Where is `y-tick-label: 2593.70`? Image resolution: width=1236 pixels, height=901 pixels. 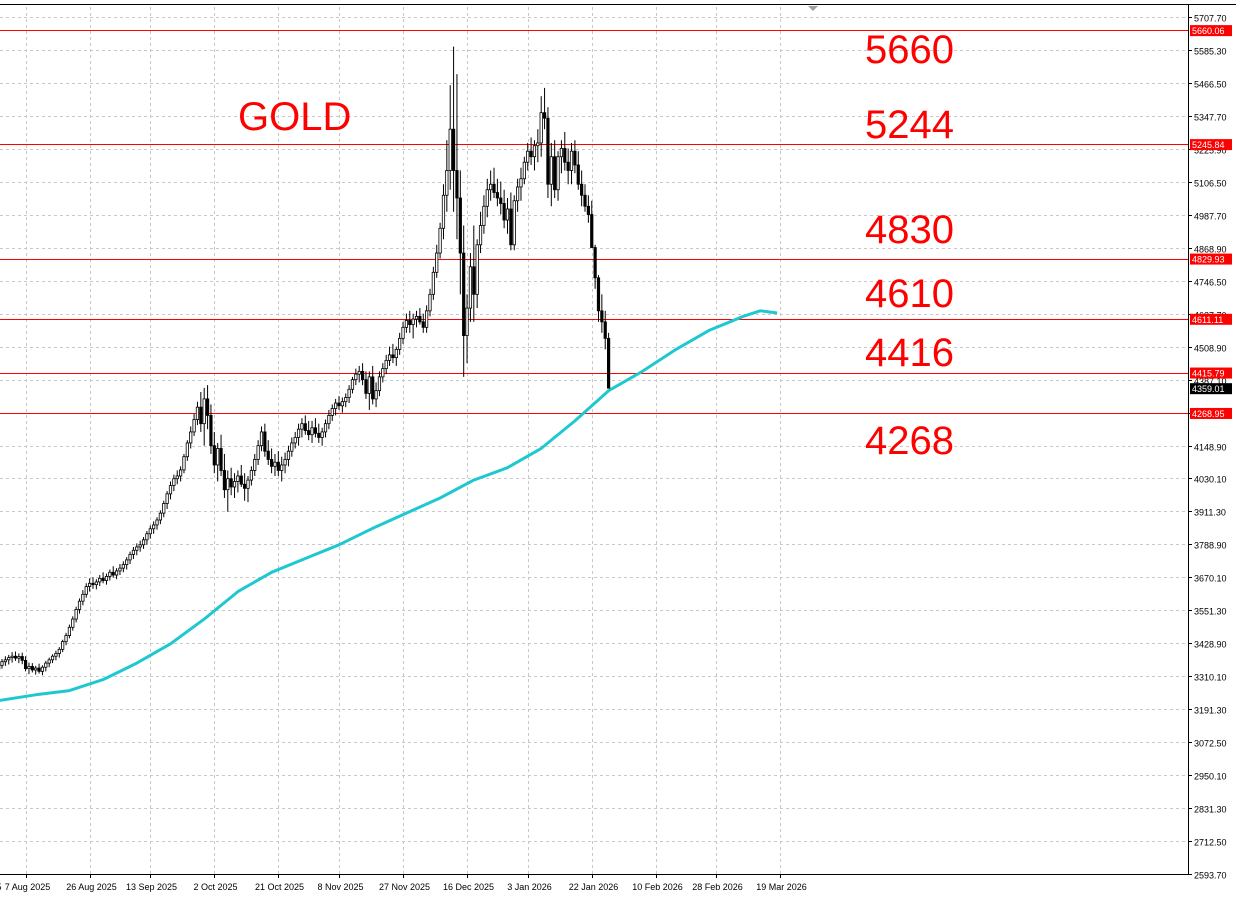
y-tick-label: 2593.70 is located at coordinates (1210, 876).